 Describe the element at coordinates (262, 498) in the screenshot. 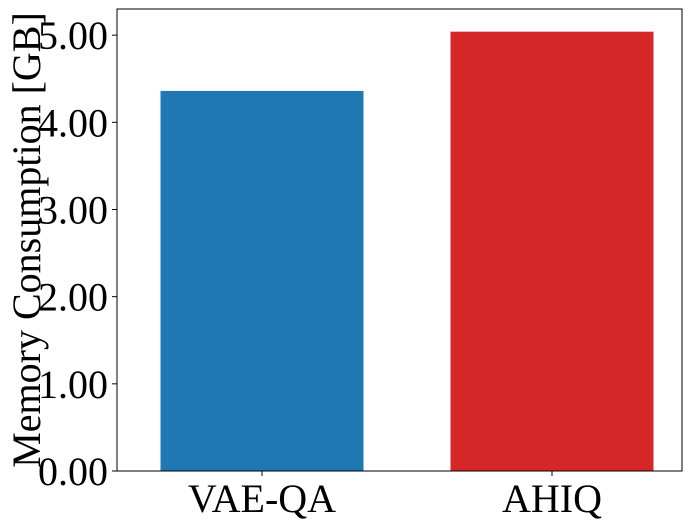

I see `x-tick-label: VAE-QA` at that location.